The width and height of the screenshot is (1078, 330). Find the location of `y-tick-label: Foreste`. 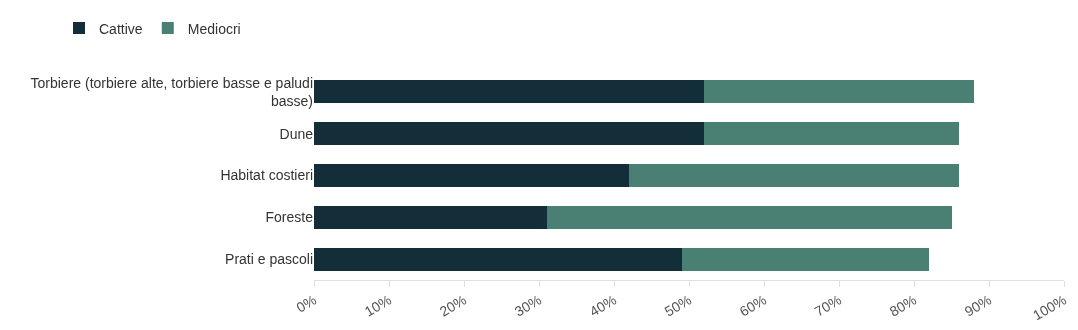

y-tick-label: Foreste is located at coordinates (289, 217).